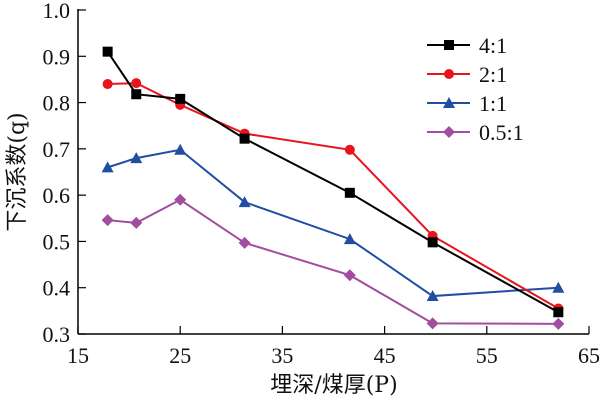 The width and height of the screenshot is (600, 400). Describe the element at coordinates (180, 355) in the screenshot. I see `x-tick-label: 25` at that location.